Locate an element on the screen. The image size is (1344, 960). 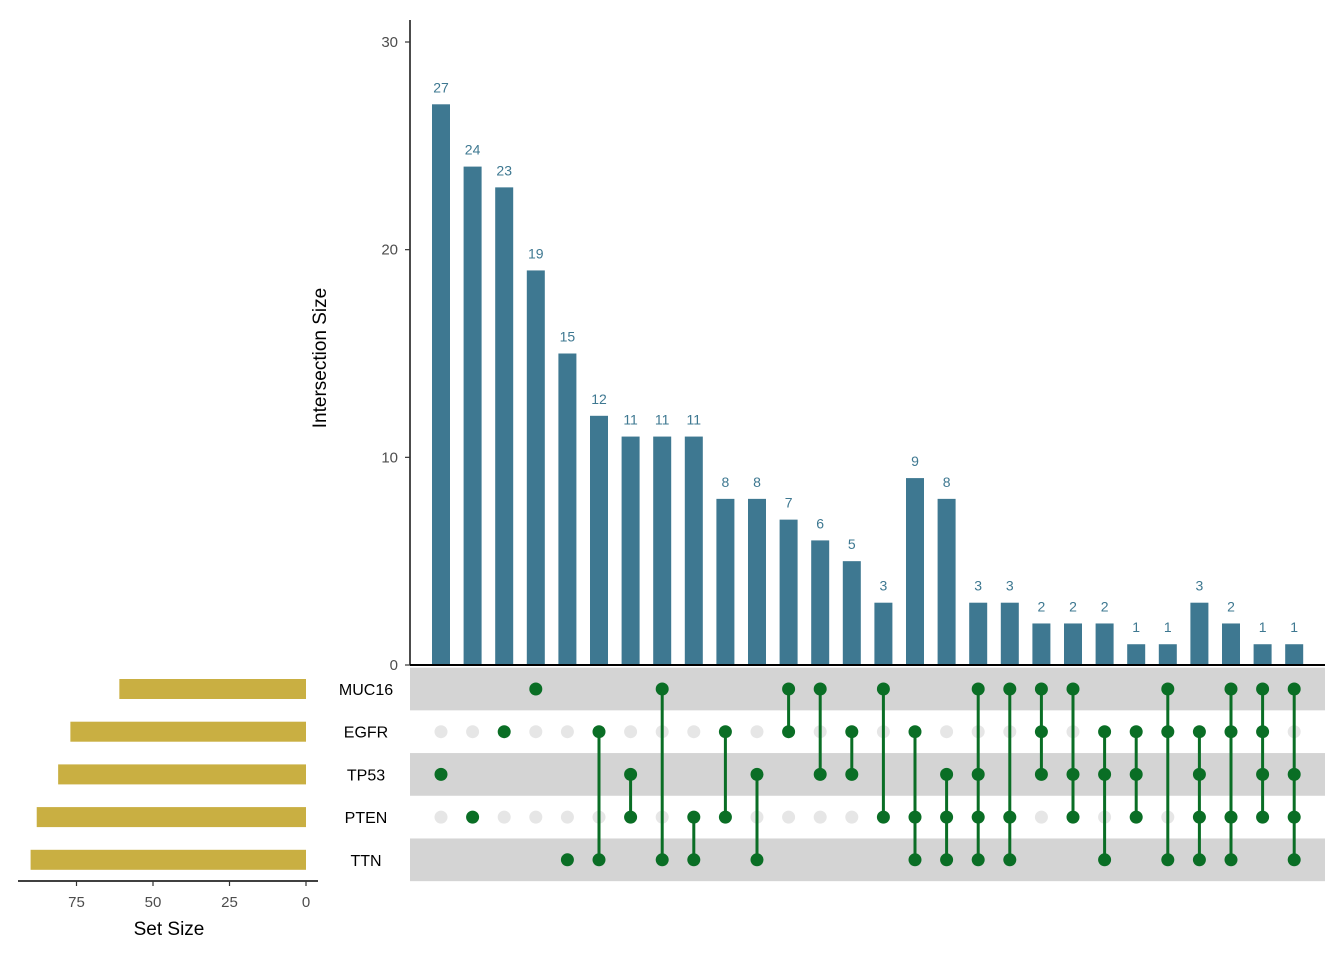
intersection-bar-label: 9 is located at coordinates (915, 461).